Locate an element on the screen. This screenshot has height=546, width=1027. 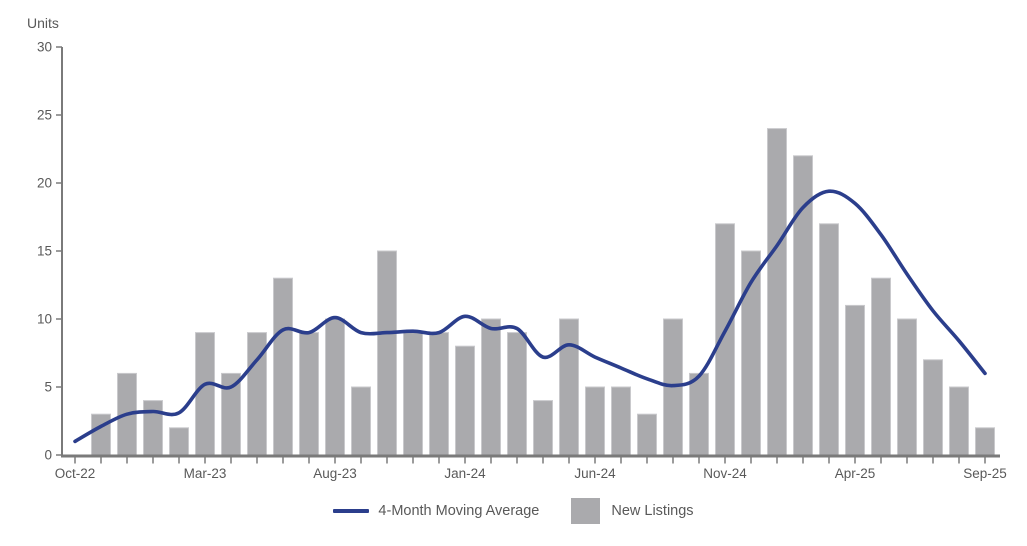
y-tick-label: 25 is located at coordinates (44, 115).